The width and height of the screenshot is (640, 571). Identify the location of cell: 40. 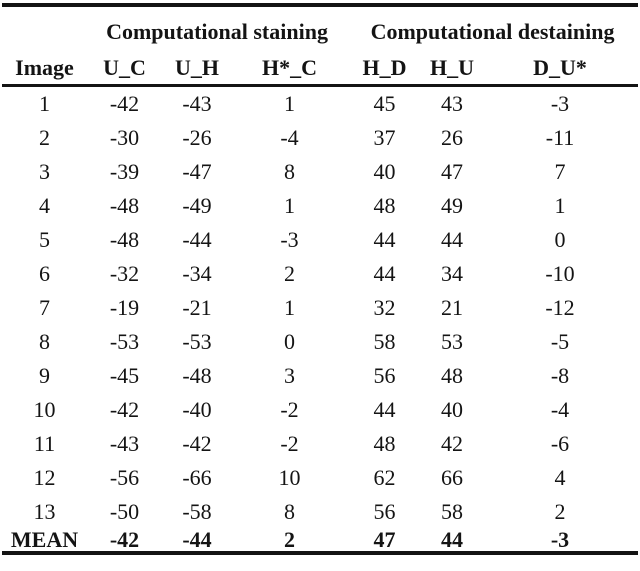
(384, 171).